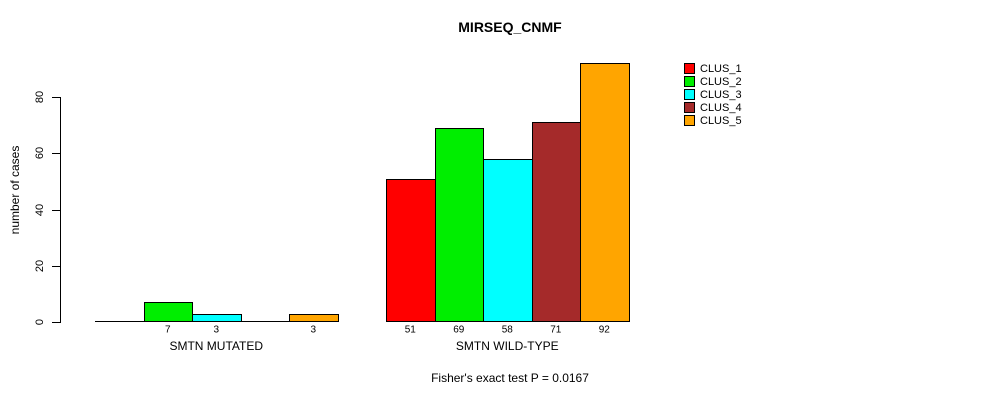 The width and height of the screenshot is (990, 400). I want to click on y-tick-label: 60, so click(40, 153).